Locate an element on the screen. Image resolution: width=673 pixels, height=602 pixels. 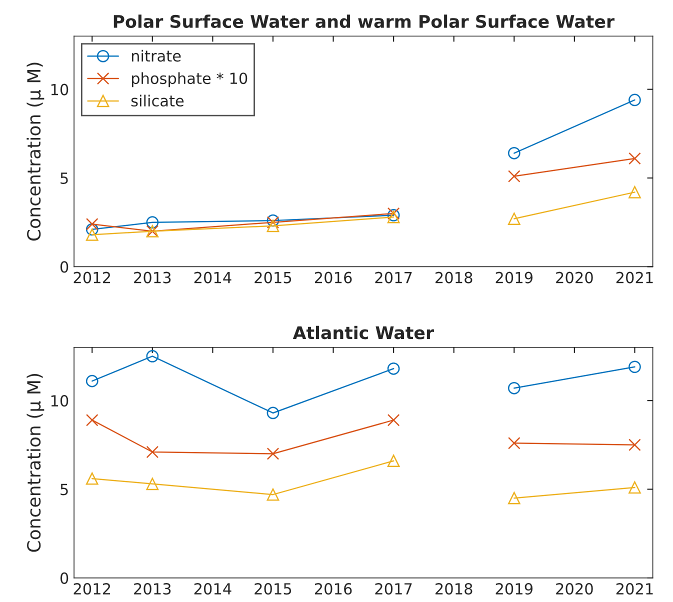
chart-title: Atlantic Water is located at coordinates (363, 333).